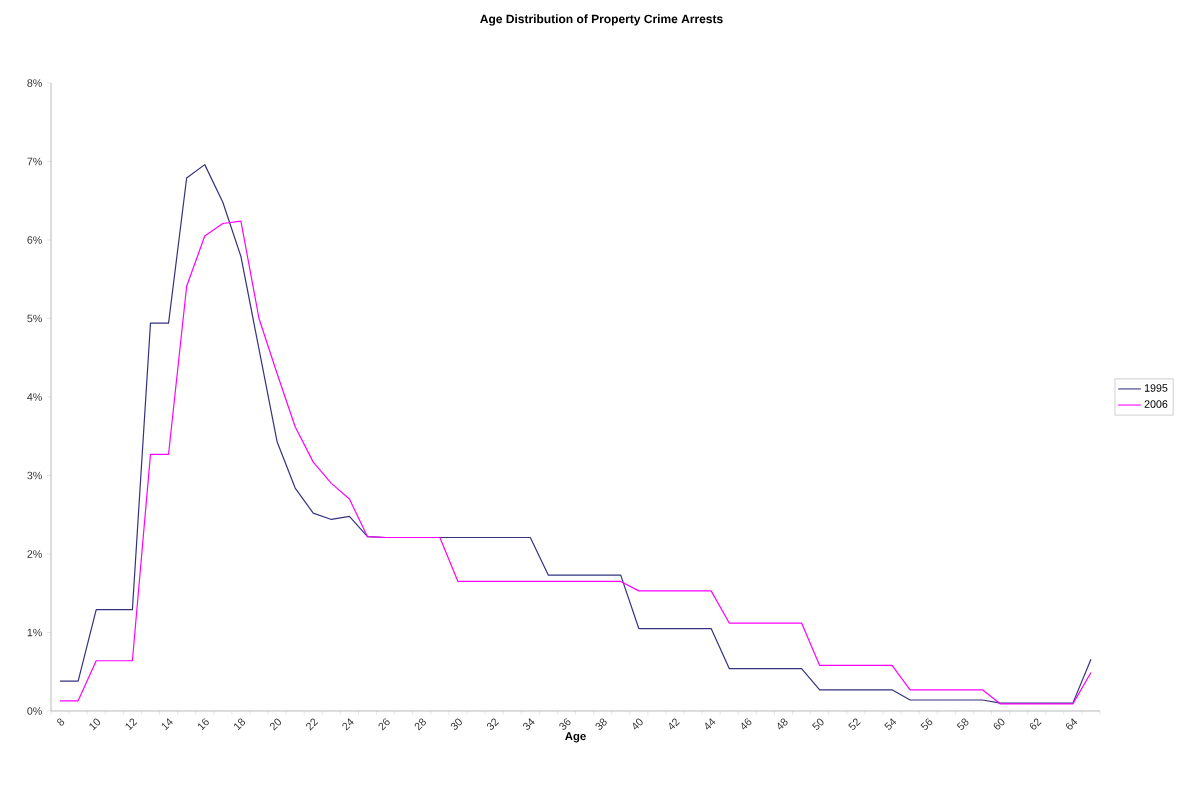  Describe the element at coordinates (492, 724) in the screenshot. I see `x-tick-label: 32` at that location.